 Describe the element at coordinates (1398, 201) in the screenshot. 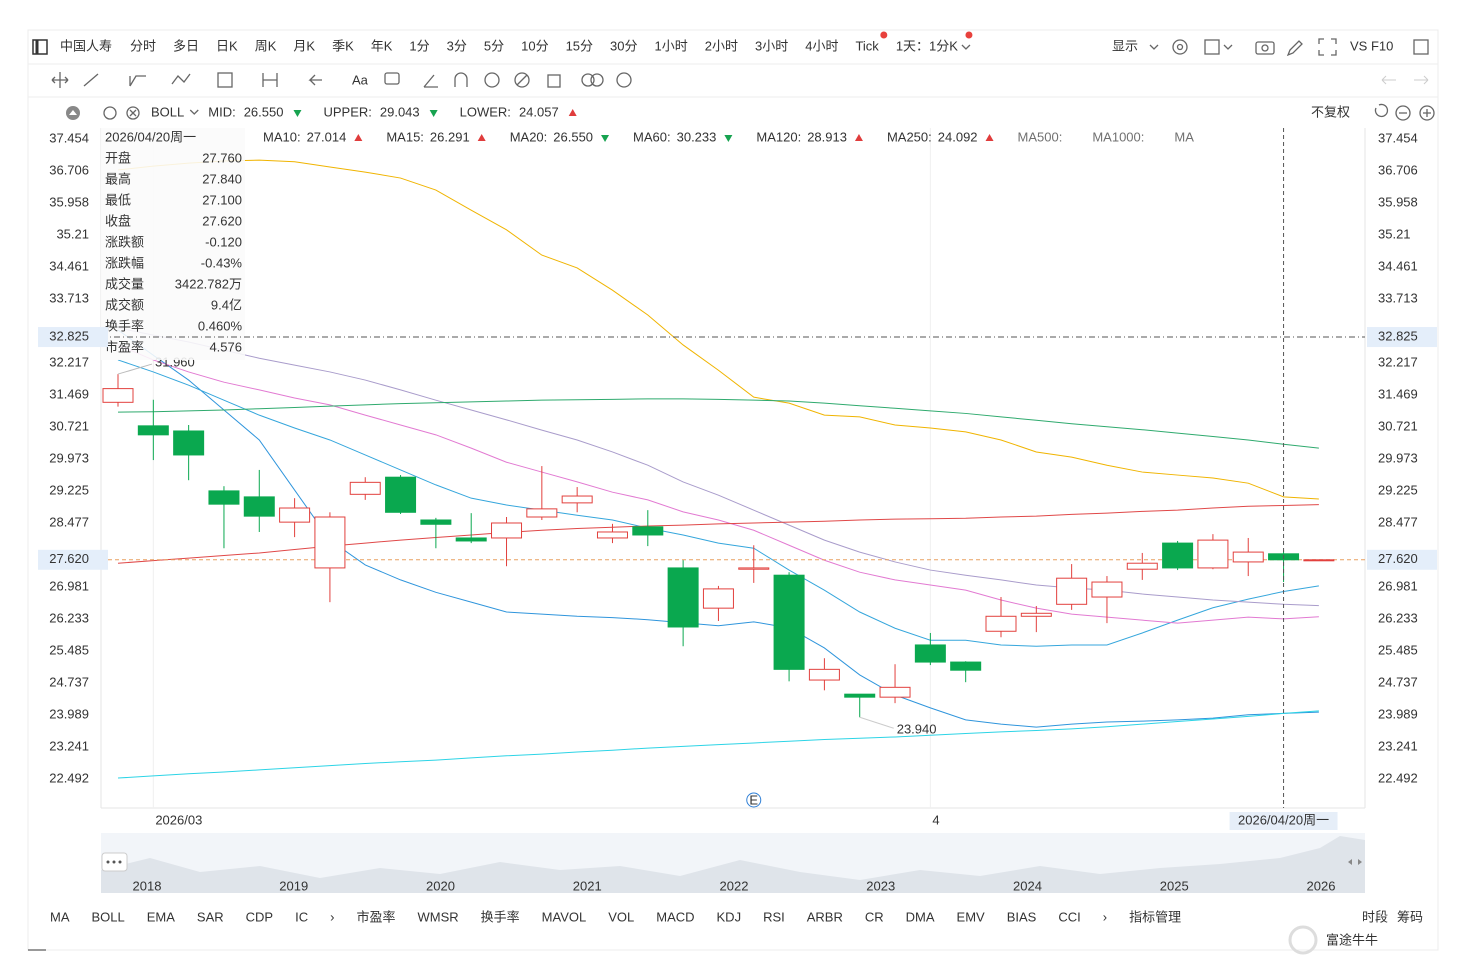

I see `y-tick-label-right: 35.958` at that location.